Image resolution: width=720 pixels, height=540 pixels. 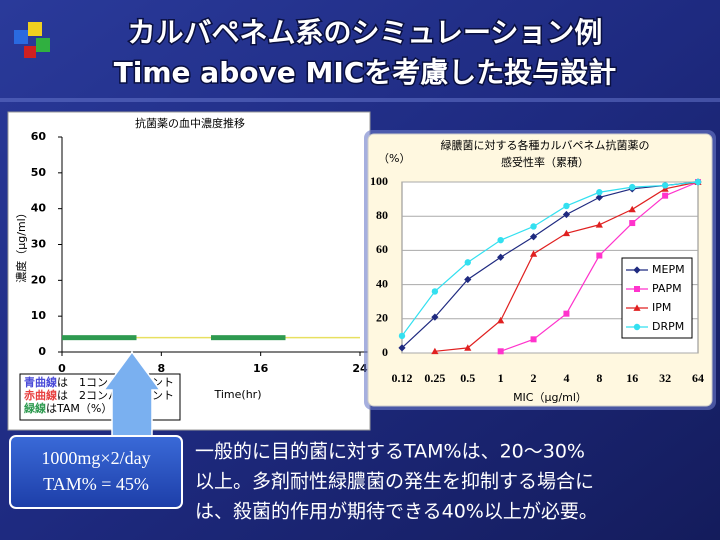 I want to click on y-axis-label: 濃度（μg/ml）, so click(x=21, y=244).